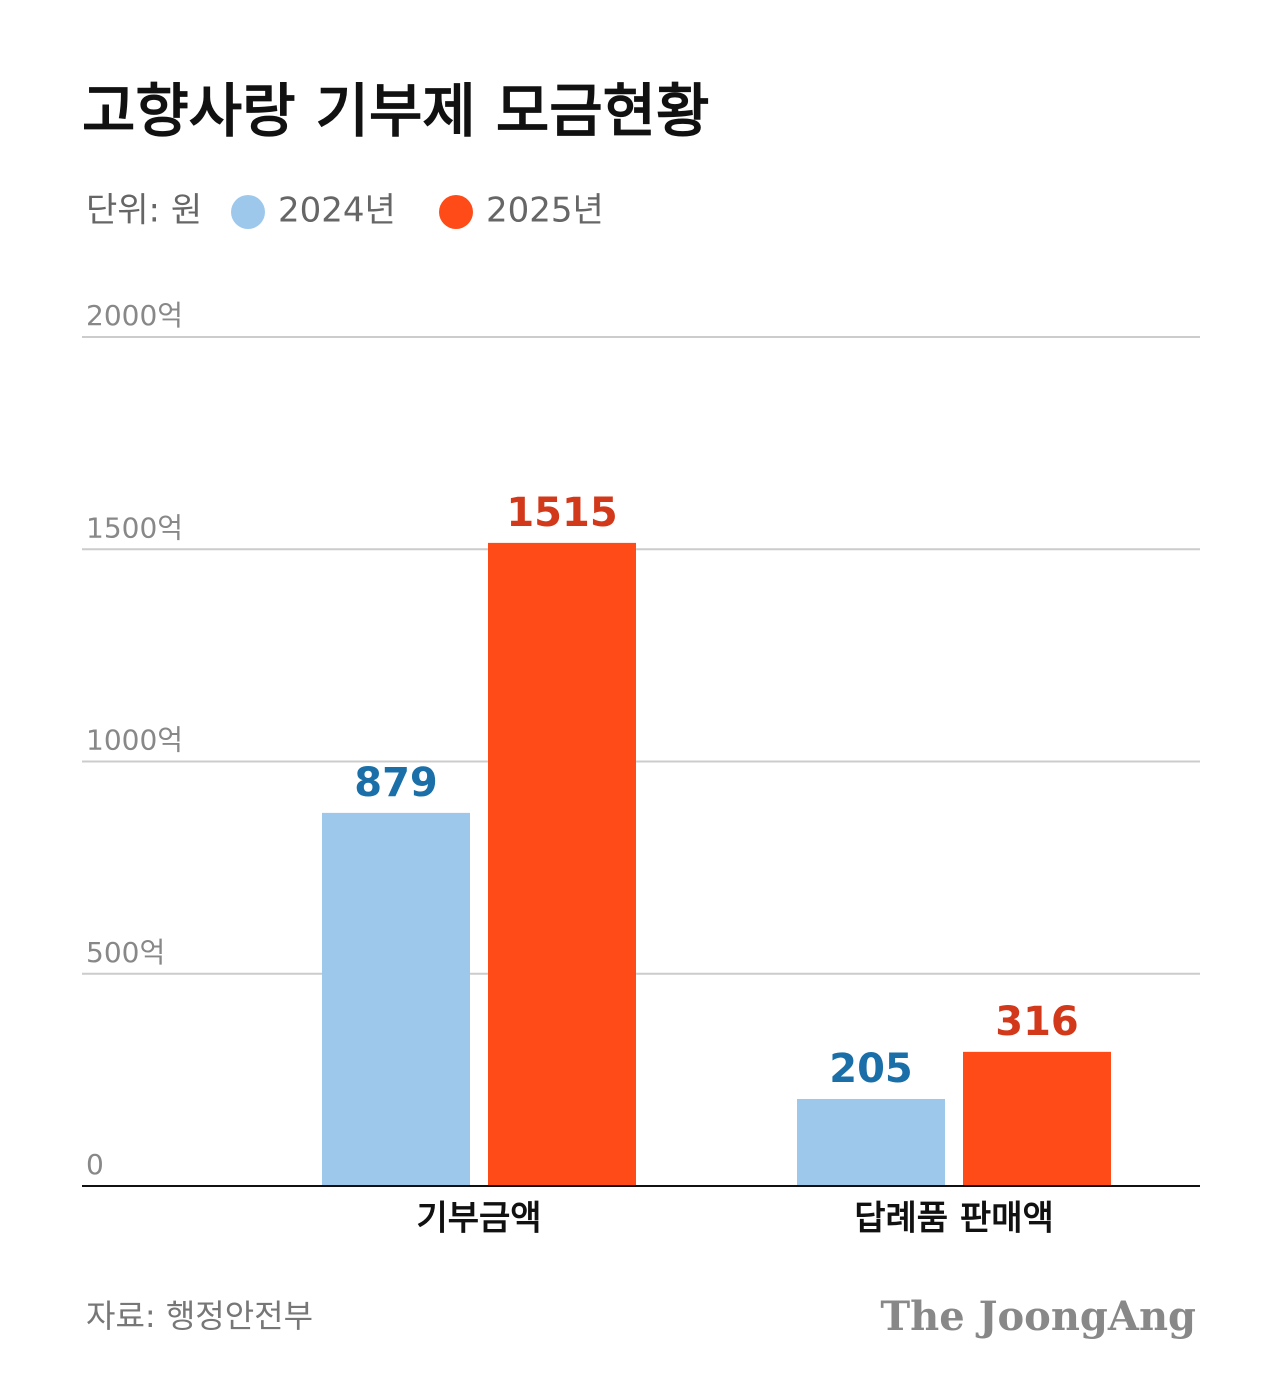 Image resolution: width=1280 pixels, height=1397 pixels. I want to click on brand: The JoongAng, so click(1038, 1316).